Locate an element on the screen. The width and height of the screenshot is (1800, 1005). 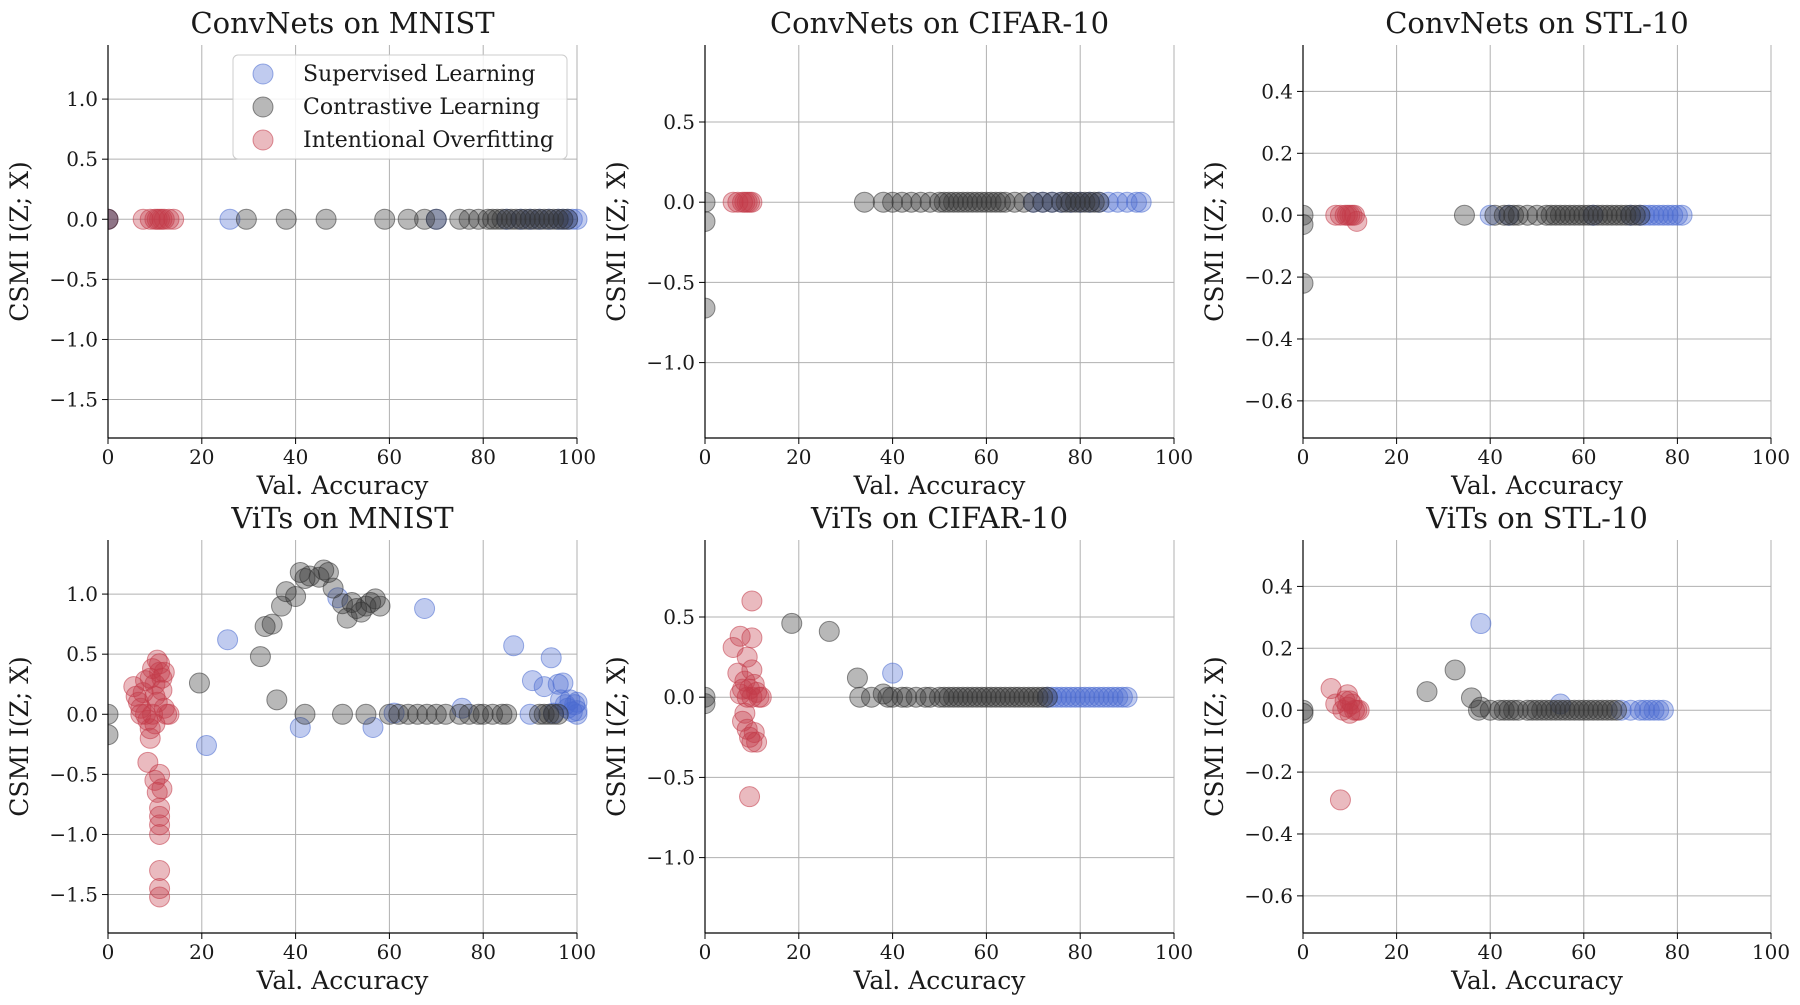
y-tick-label: 0.4 is located at coordinates (1277, 91).